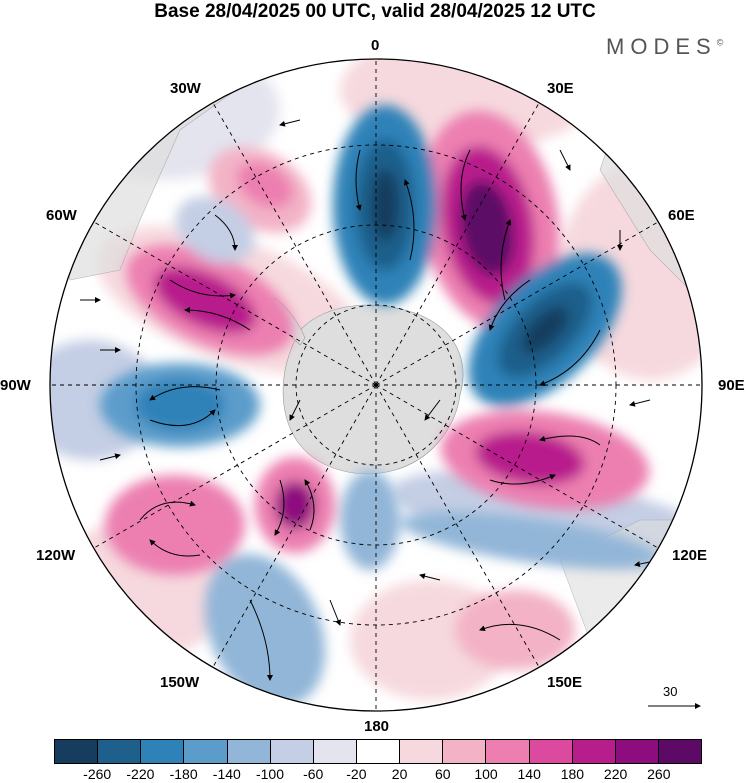 The image size is (750, 783). I want to click on colorbar-tick-label: 260, so click(659, 774).